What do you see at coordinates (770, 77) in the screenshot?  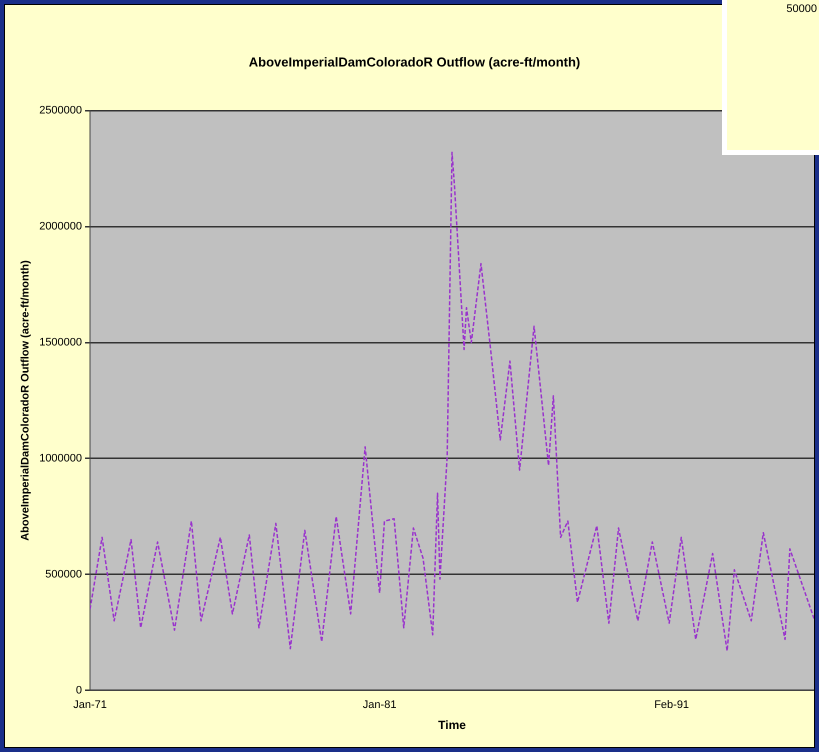 I see `panel-fragment: 50000` at bounding box center [770, 77].